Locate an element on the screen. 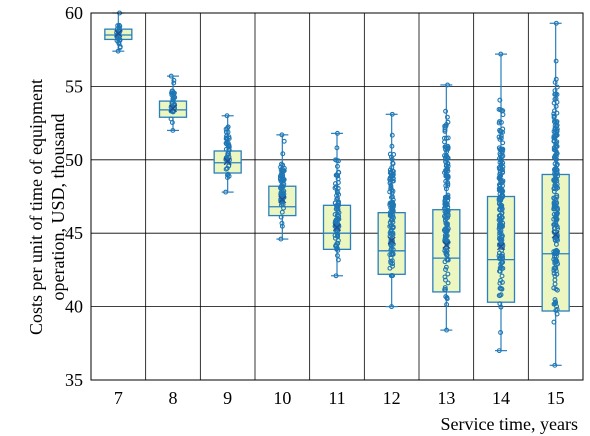  y-axis-label-line2: operation, USD, thousand is located at coordinates (58, 207).